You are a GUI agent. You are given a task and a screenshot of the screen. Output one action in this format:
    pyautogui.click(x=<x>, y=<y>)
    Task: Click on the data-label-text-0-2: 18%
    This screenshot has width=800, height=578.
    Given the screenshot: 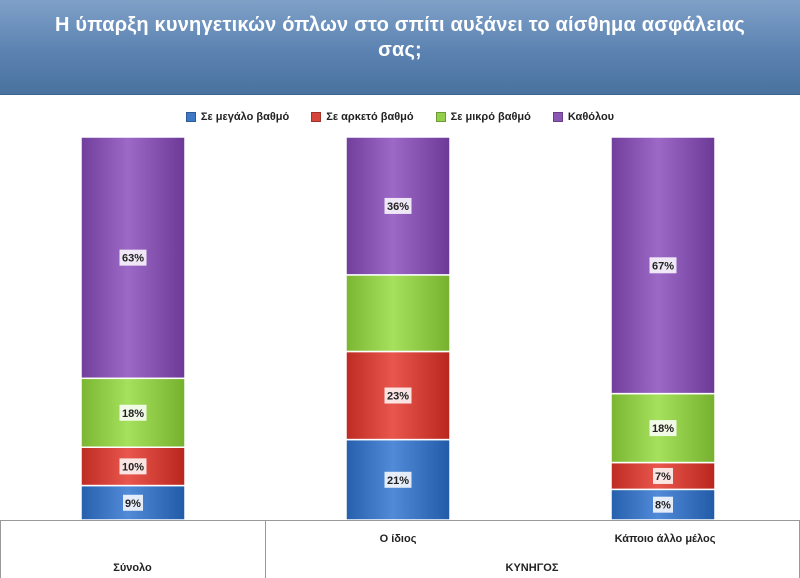 What is the action you would take?
    pyautogui.click(x=133, y=414)
    